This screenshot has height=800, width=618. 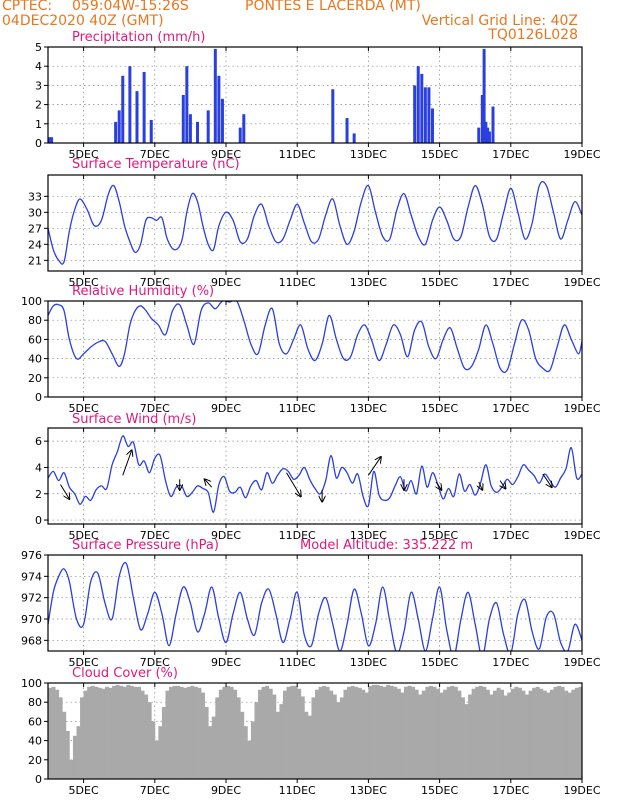 I want to click on plot-area, so click(x=315, y=223).